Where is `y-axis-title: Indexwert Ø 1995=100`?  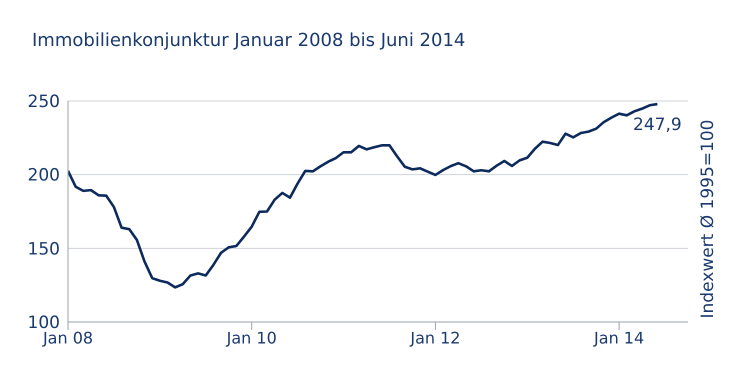 y-axis-title: Indexwert Ø 1995=100 is located at coordinates (708, 219).